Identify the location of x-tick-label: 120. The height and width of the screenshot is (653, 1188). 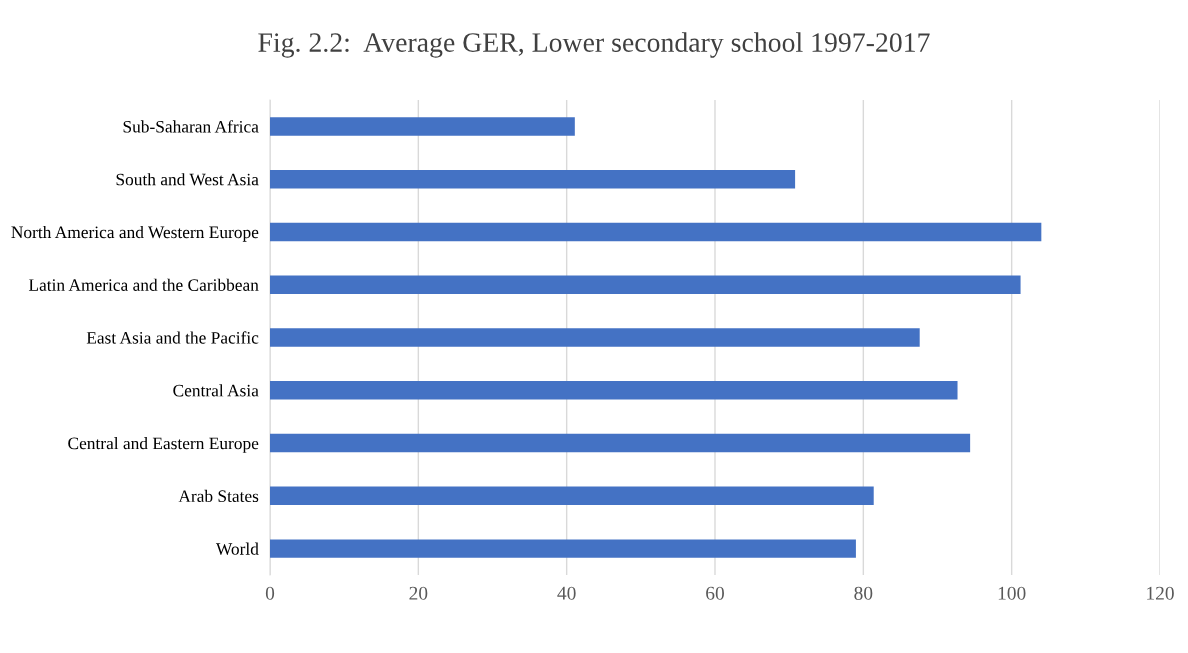
(1160, 593).